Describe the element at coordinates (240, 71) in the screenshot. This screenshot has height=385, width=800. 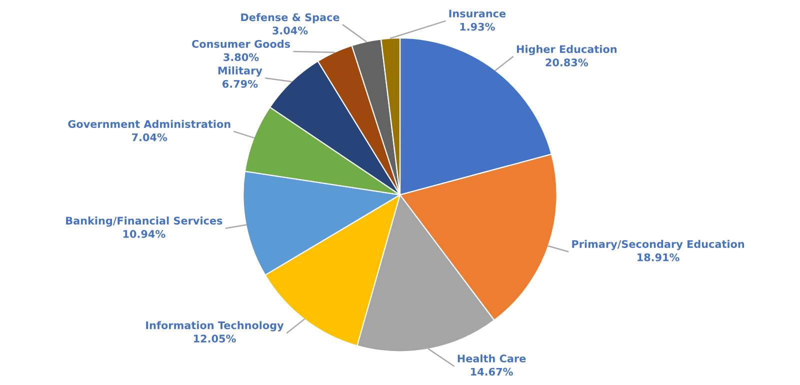
I see `slice-label: Military` at that location.